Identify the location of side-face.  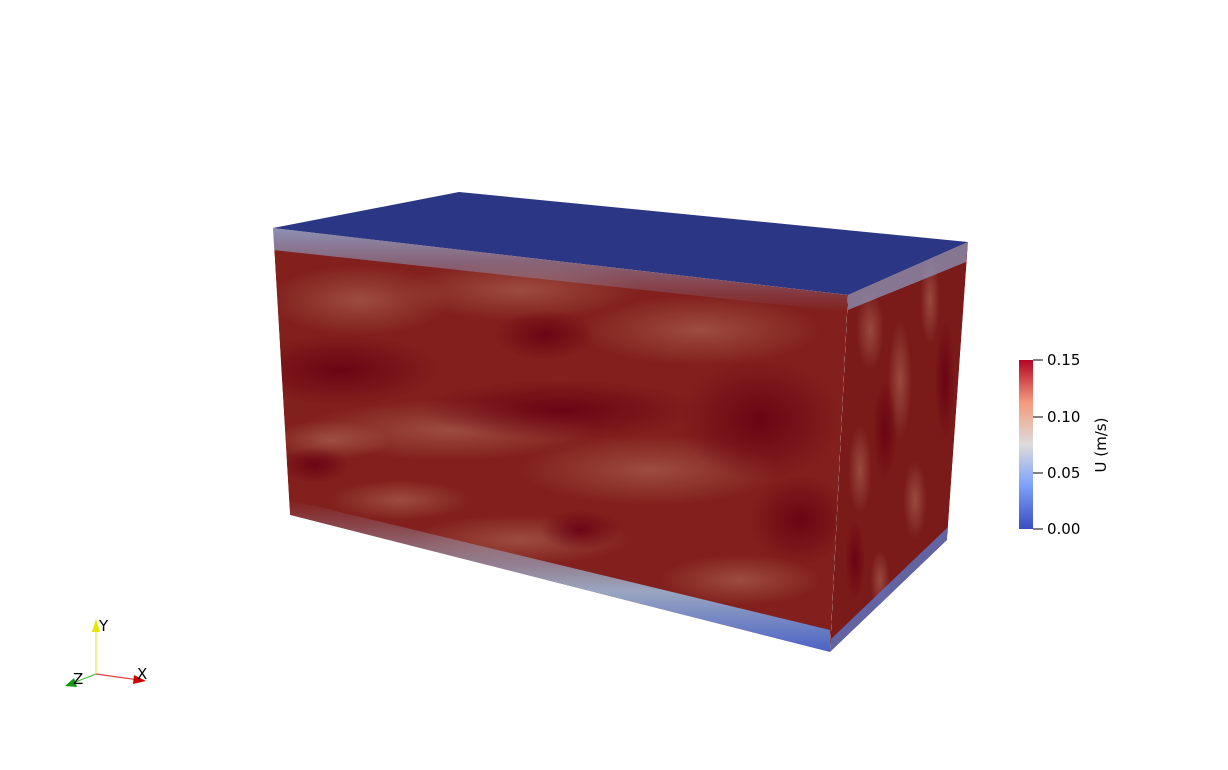
(899, 447).